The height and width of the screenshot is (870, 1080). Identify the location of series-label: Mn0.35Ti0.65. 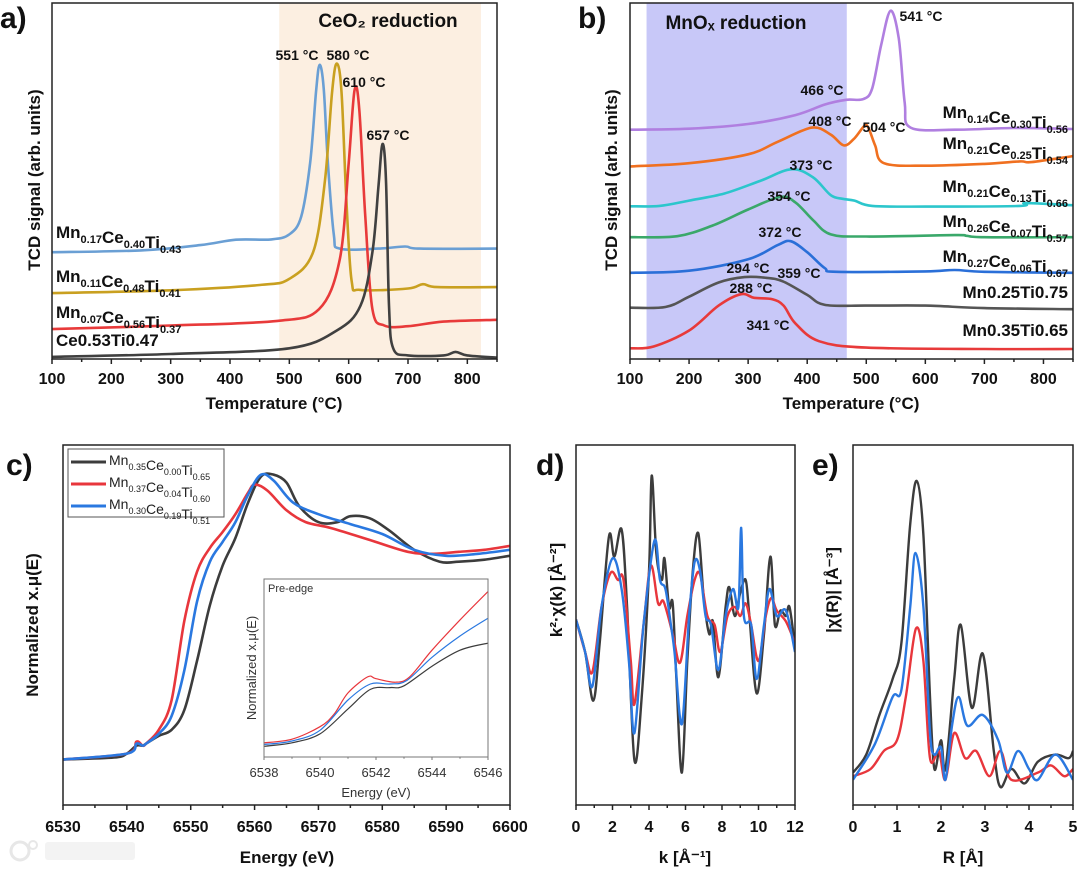
(1015, 330).